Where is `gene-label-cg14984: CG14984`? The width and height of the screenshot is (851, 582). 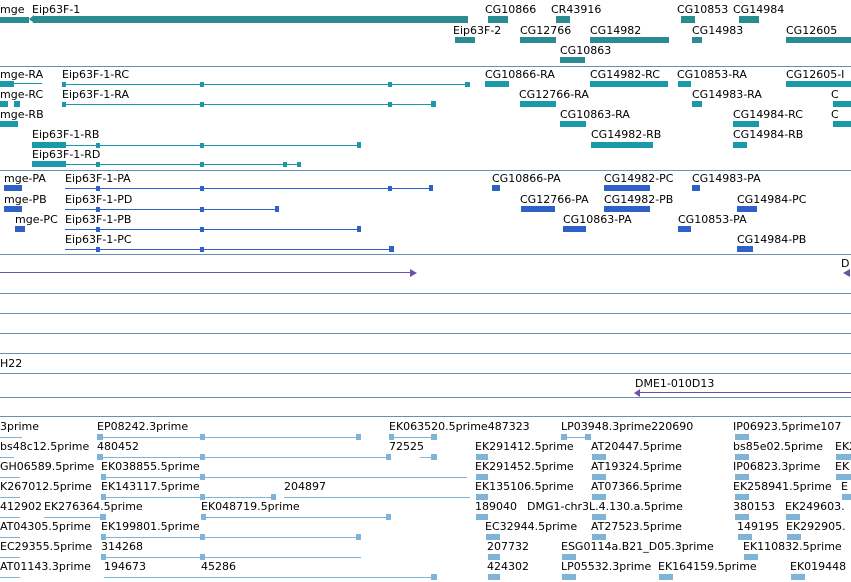 gene-label-cg14984: CG14984 is located at coordinates (759, 9).